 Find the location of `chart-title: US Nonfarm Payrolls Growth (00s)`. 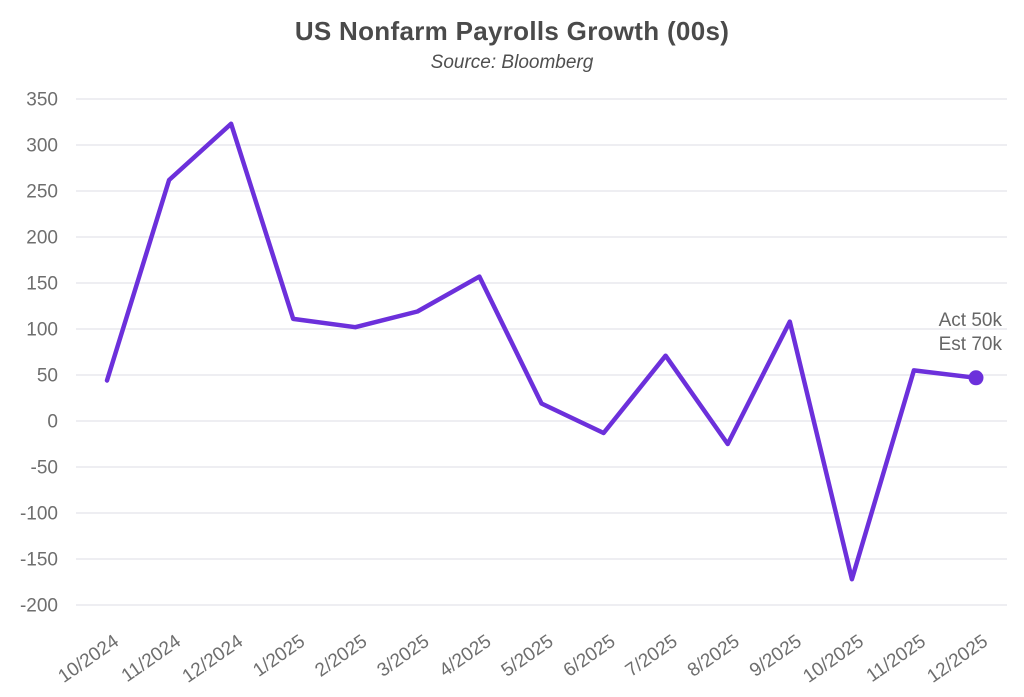

chart-title: US Nonfarm Payrolls Growth (00s) is located at coordinates (512, 31).